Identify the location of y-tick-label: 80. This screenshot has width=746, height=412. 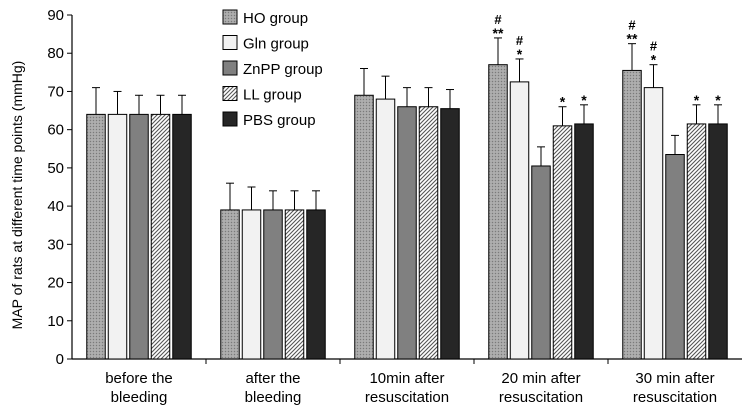
(55, 53).